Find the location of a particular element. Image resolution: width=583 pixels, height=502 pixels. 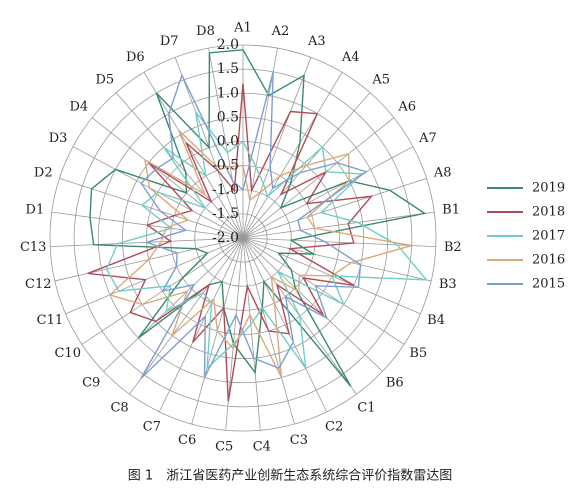

r-tick-label: -2.0 is located at coordinates (225, 238).